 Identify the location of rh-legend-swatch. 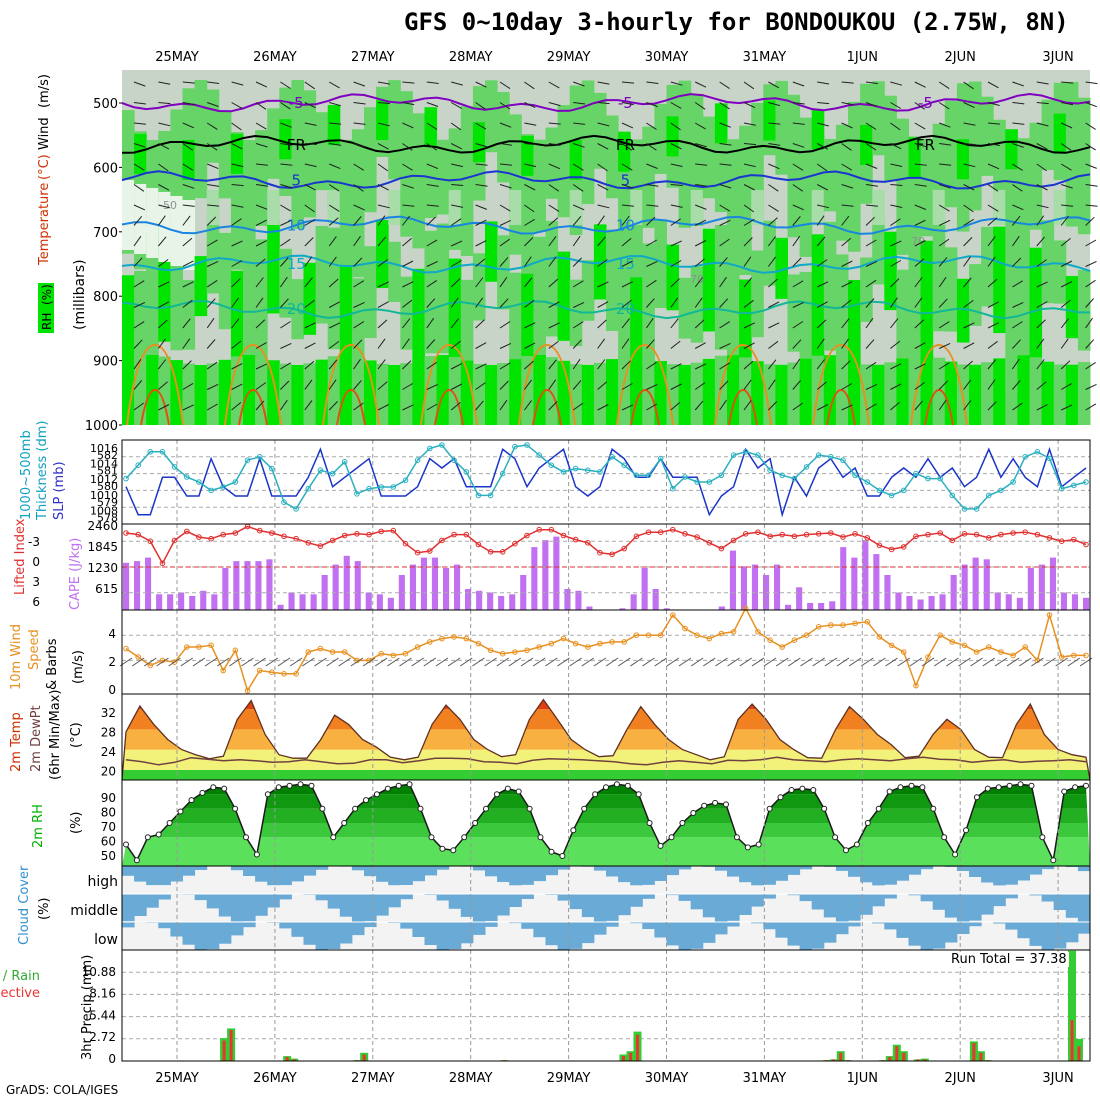
(46, 308).